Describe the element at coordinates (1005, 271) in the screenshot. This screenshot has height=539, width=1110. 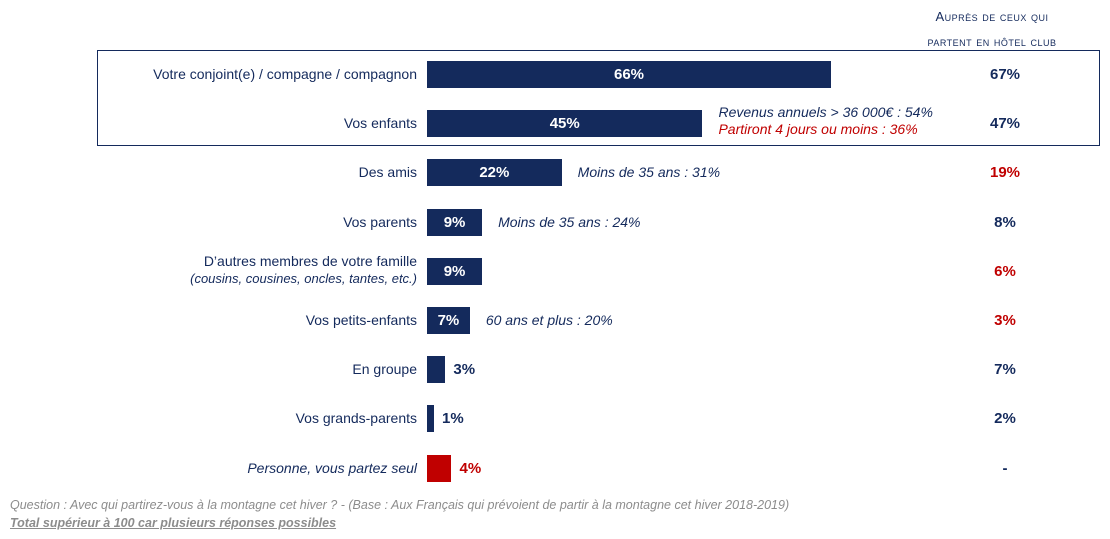
I see `hotel-club-value: 6%` at that location.